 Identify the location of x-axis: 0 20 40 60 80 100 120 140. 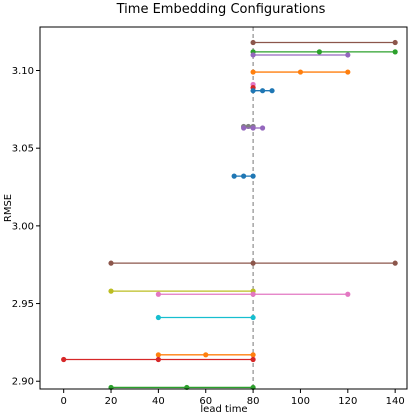
(232, 398).